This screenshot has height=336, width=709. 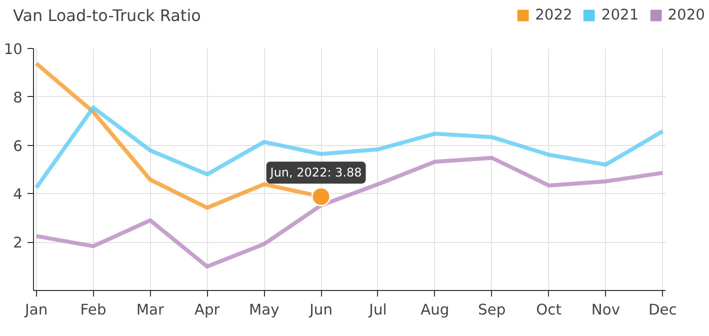 I want to click on x-tick-label: May, so click(x=264, y=310).